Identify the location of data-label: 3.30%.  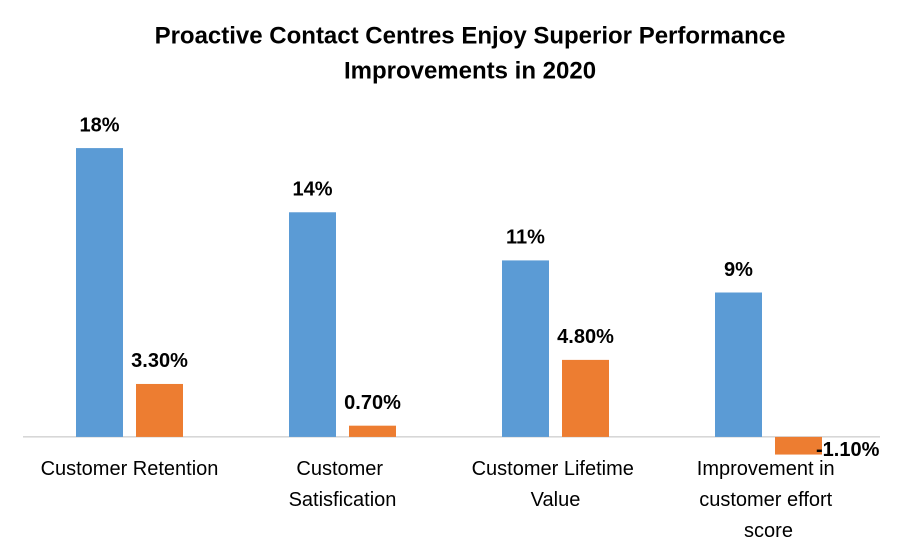
(159, 361).